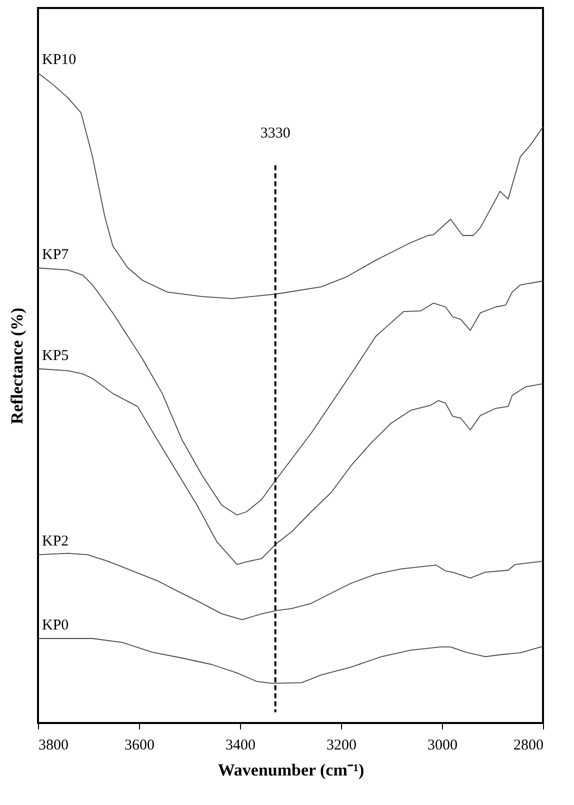 The width and height of the screenshot is (574, 805). I want to click on series-label: KP5, so click(55, 356).